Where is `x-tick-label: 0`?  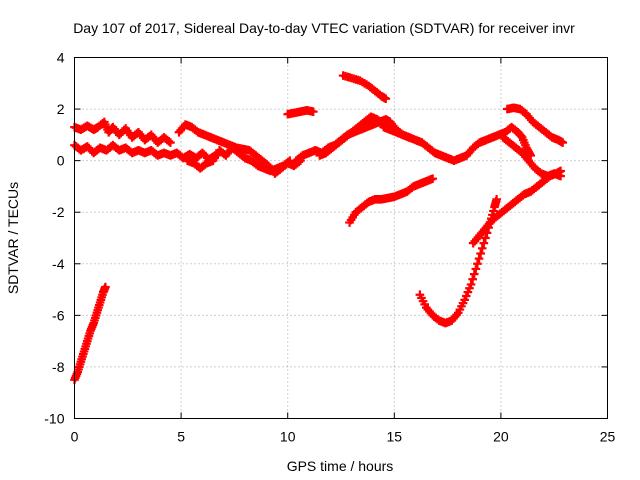
x-tick-label: 0 is located at coordinates (75, 437).